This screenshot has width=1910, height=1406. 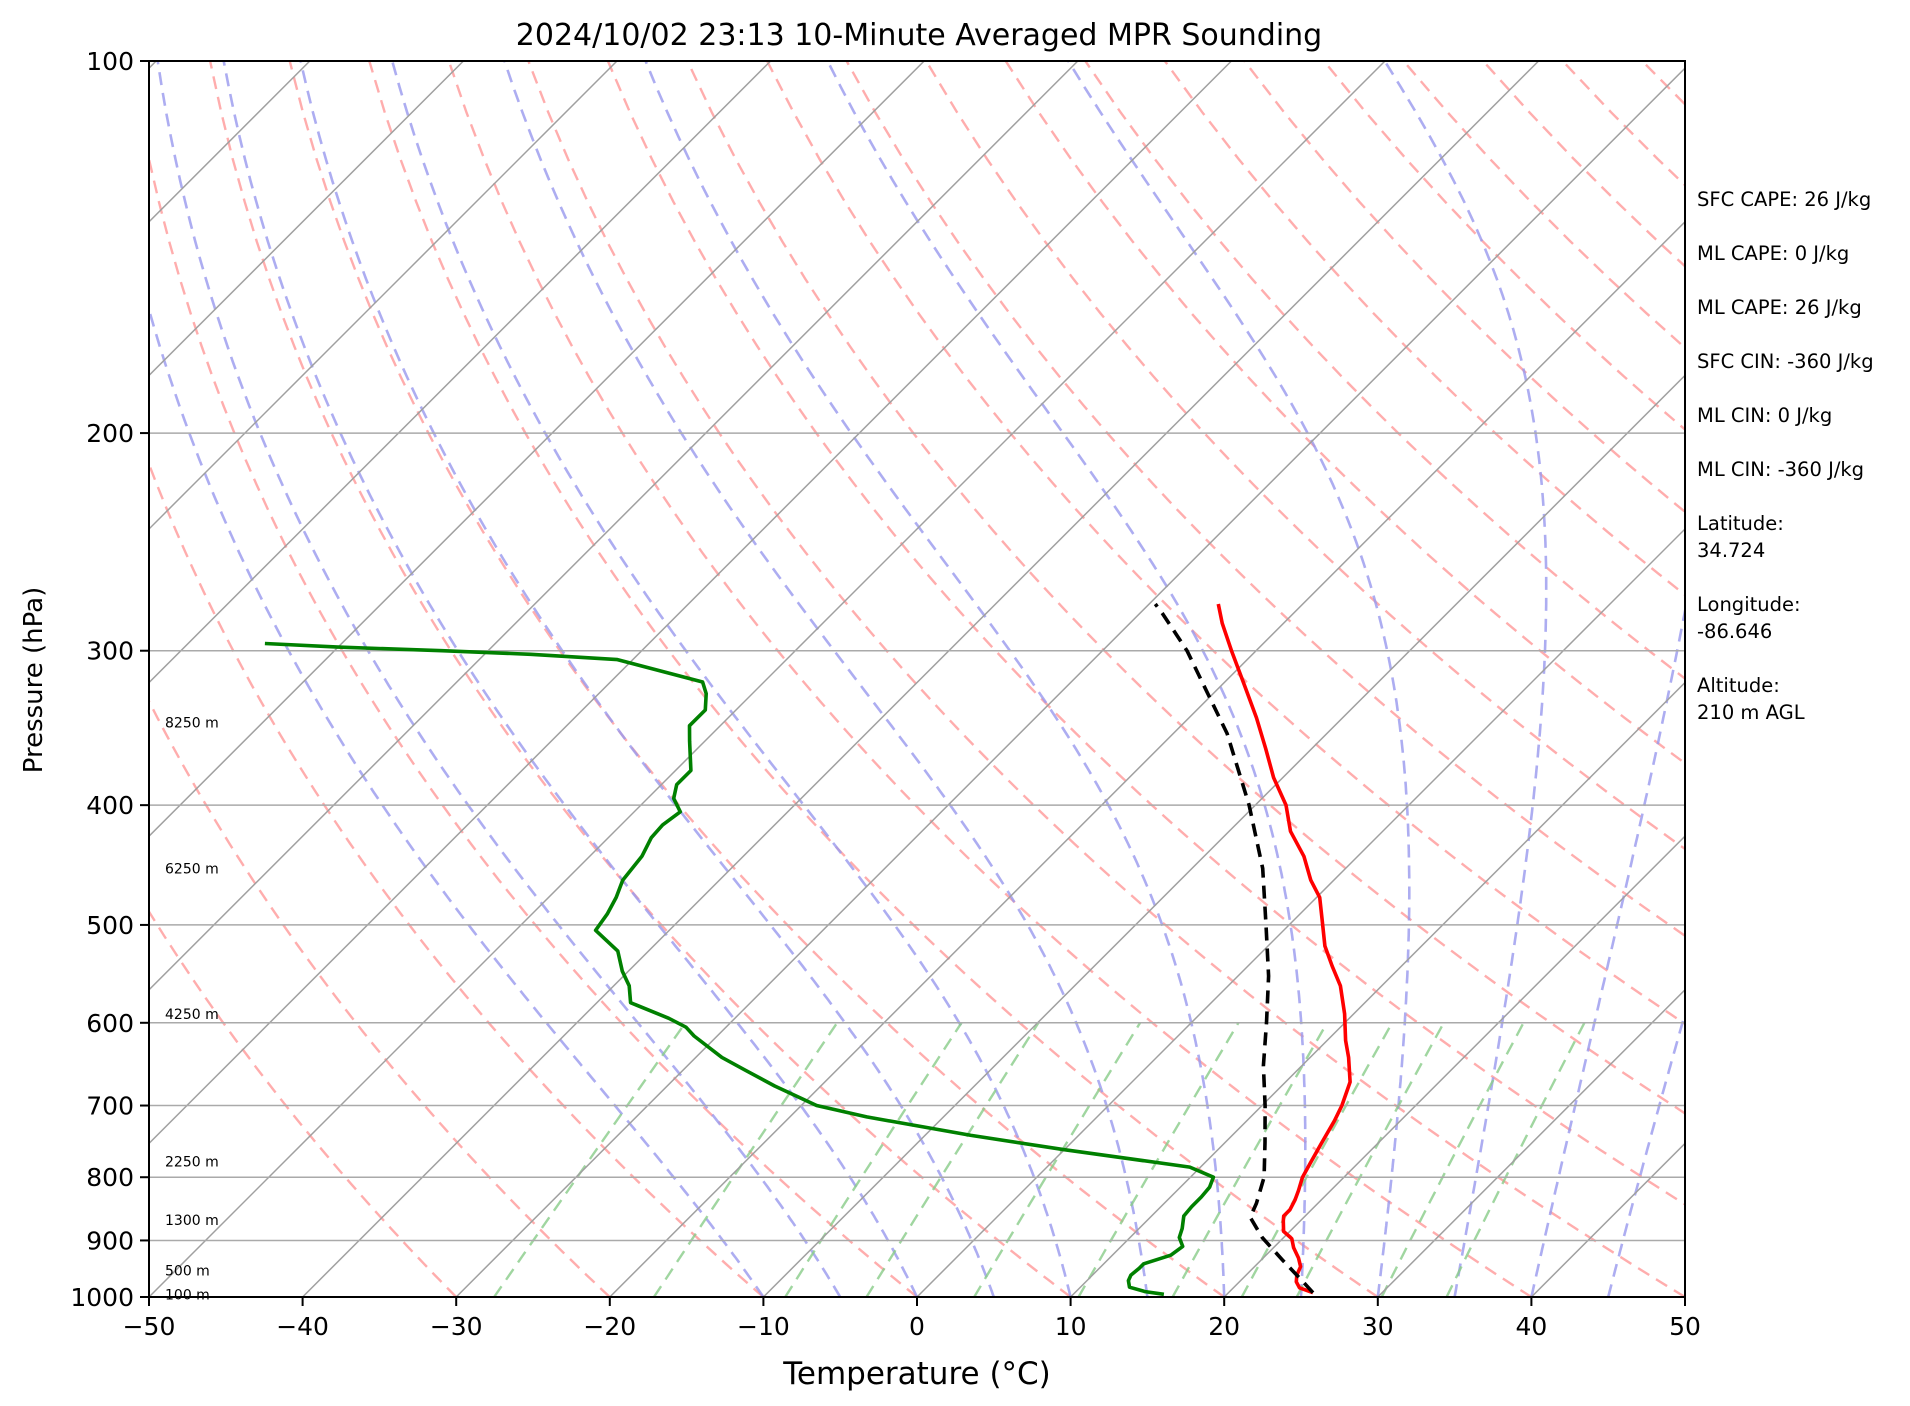 What do you see at coordinates (380, 997) in the screenshot?
I see `dry-adiabat` at bounding box center [380, 997].